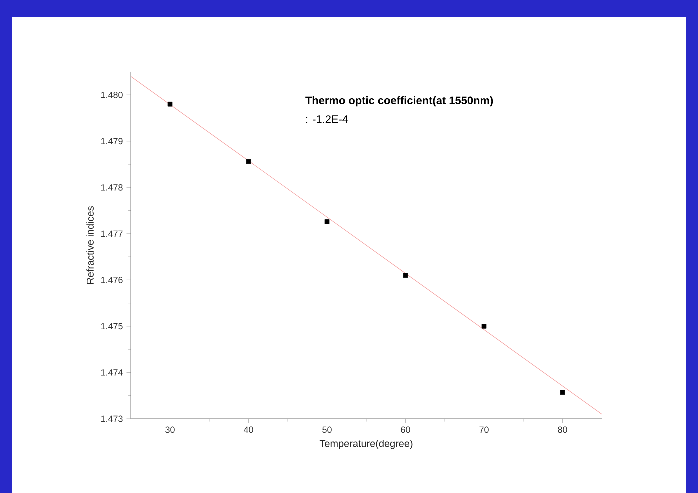 This screenshot has height=493, width=698. What do you see at coordinates (484, 430) in the screenshot?
I see `x-tick-label: 70` at bounding box center [484, 430].